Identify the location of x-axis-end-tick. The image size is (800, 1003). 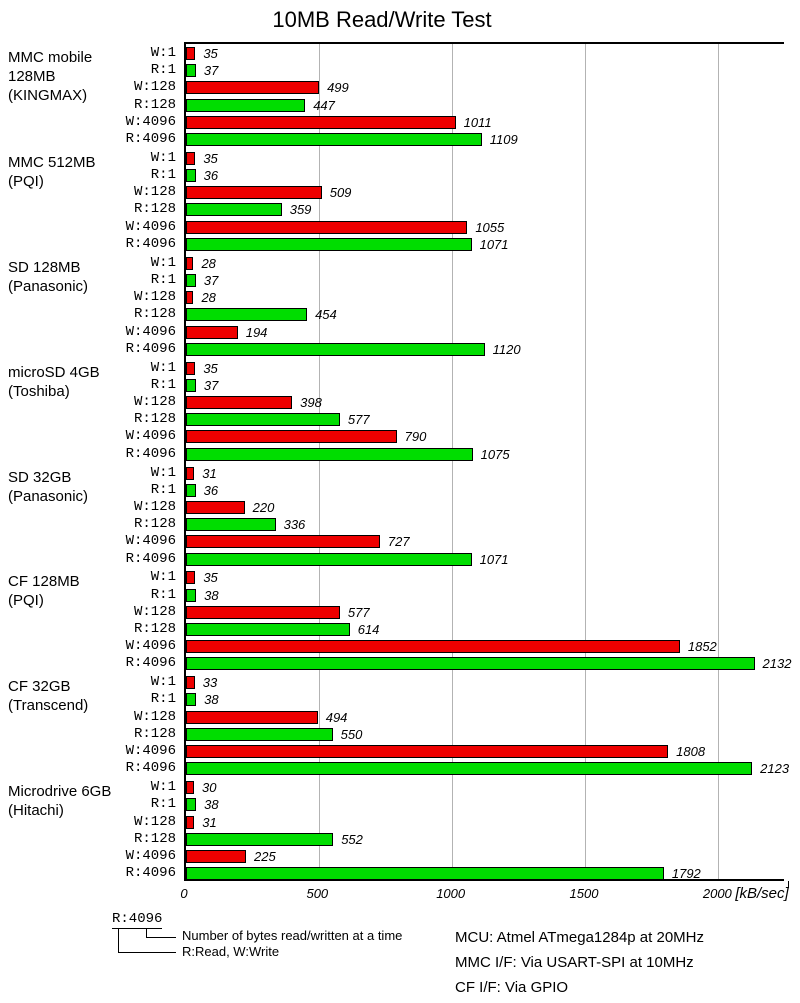
(788, 884).